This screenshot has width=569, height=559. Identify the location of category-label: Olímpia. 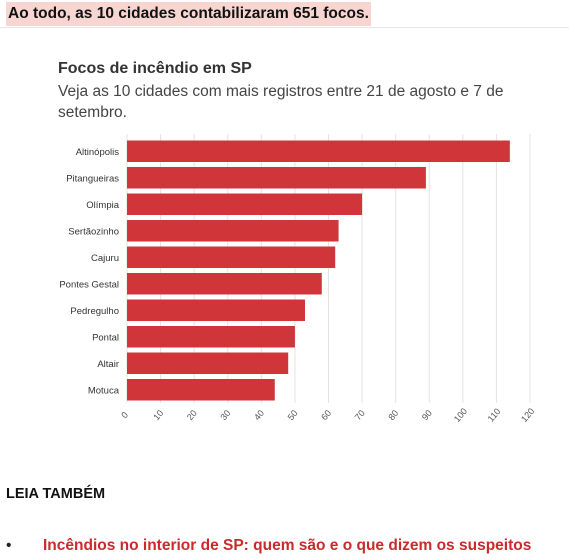
(102, 205).